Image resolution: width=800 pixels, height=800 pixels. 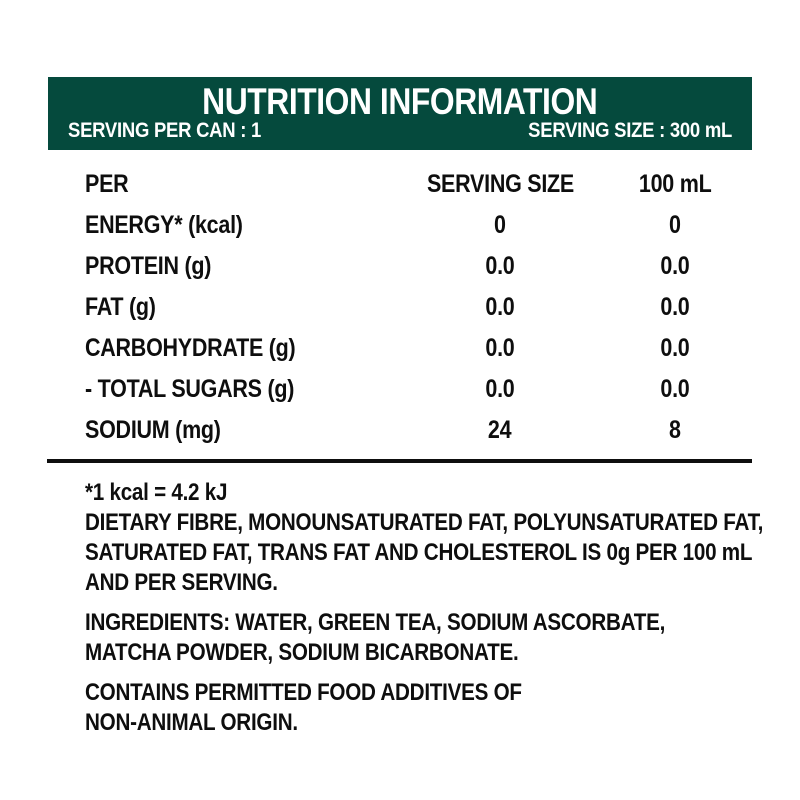 I want to click on column-header-serving-size: SERVING SIZE, so click(x=500, y=184).